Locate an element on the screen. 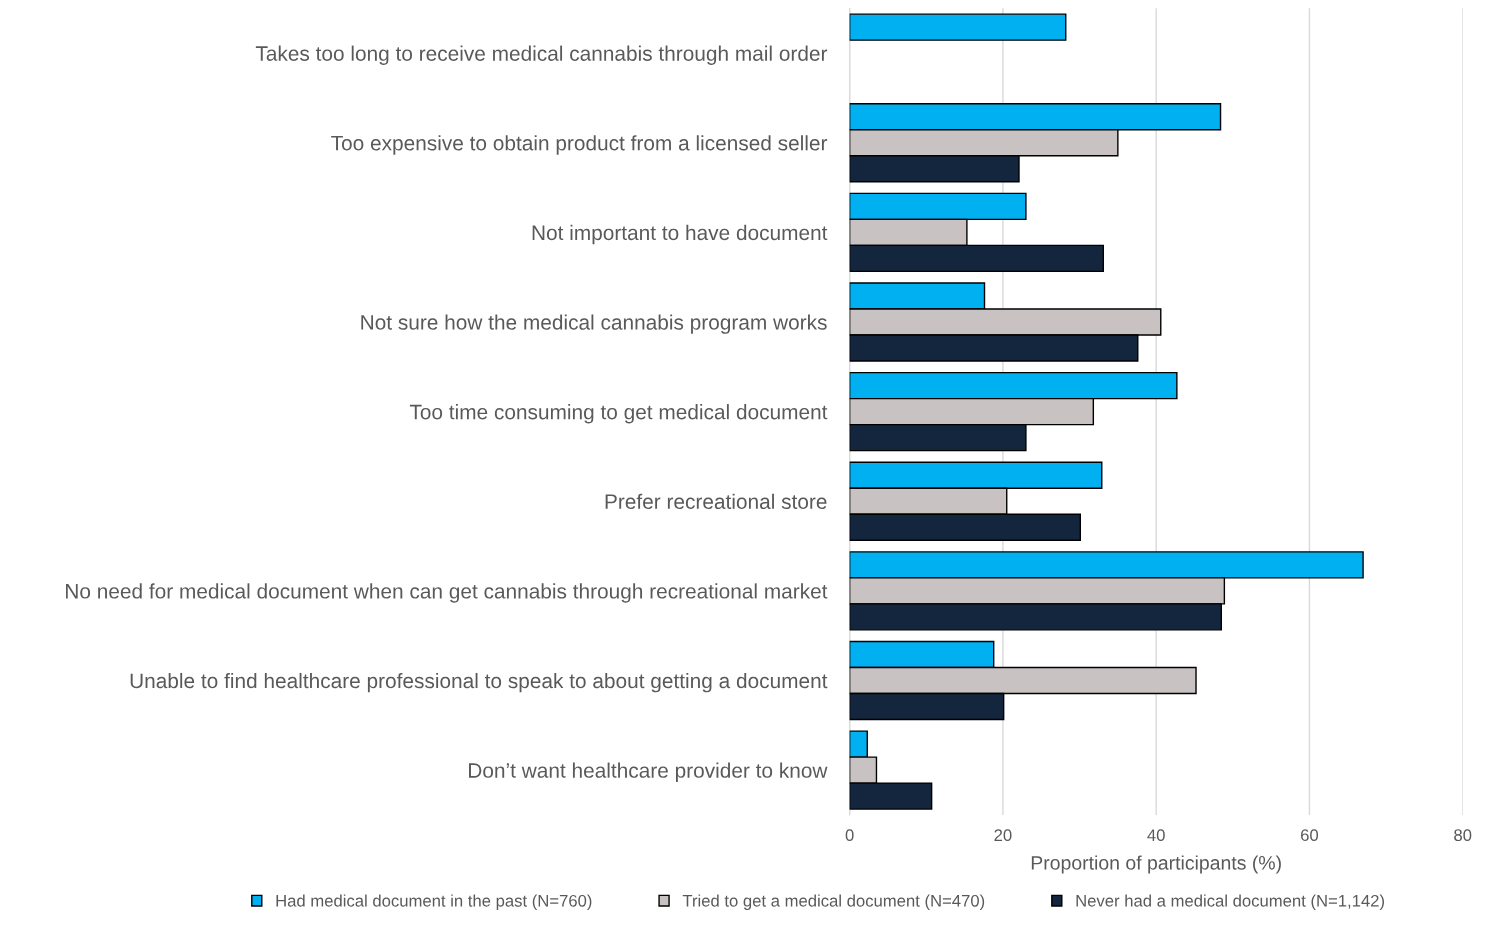 This screenshot has width=1488, height=925. legend-label: Tried to get a medical document (N=470) is located at coordinates (833, 902).